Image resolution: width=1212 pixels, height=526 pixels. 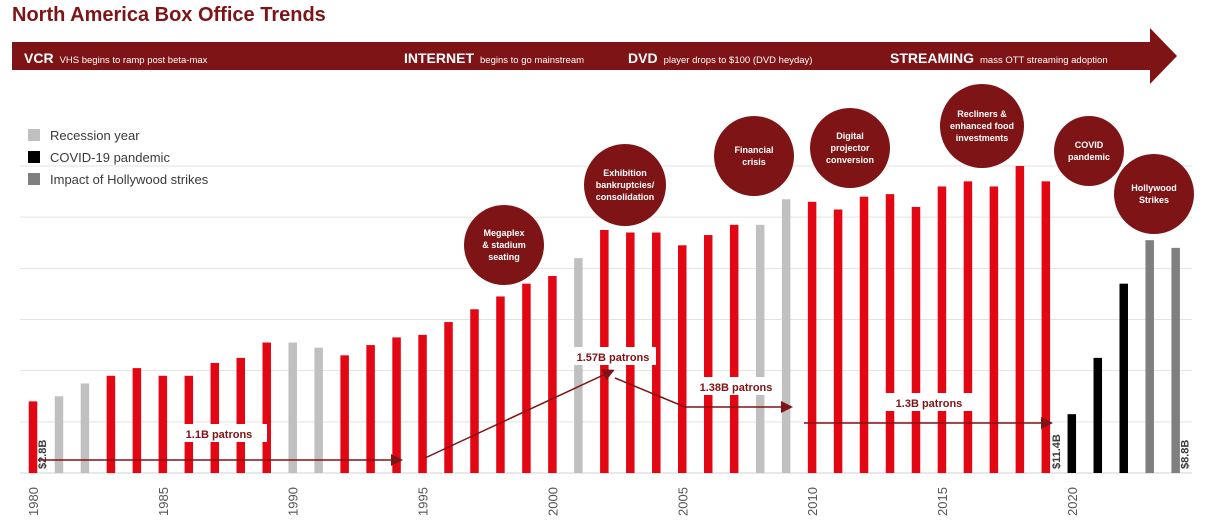 What do you see at coordinates (708, 354) in the screenshot?
I see `bar-2006` at bounding box center [708, 354].